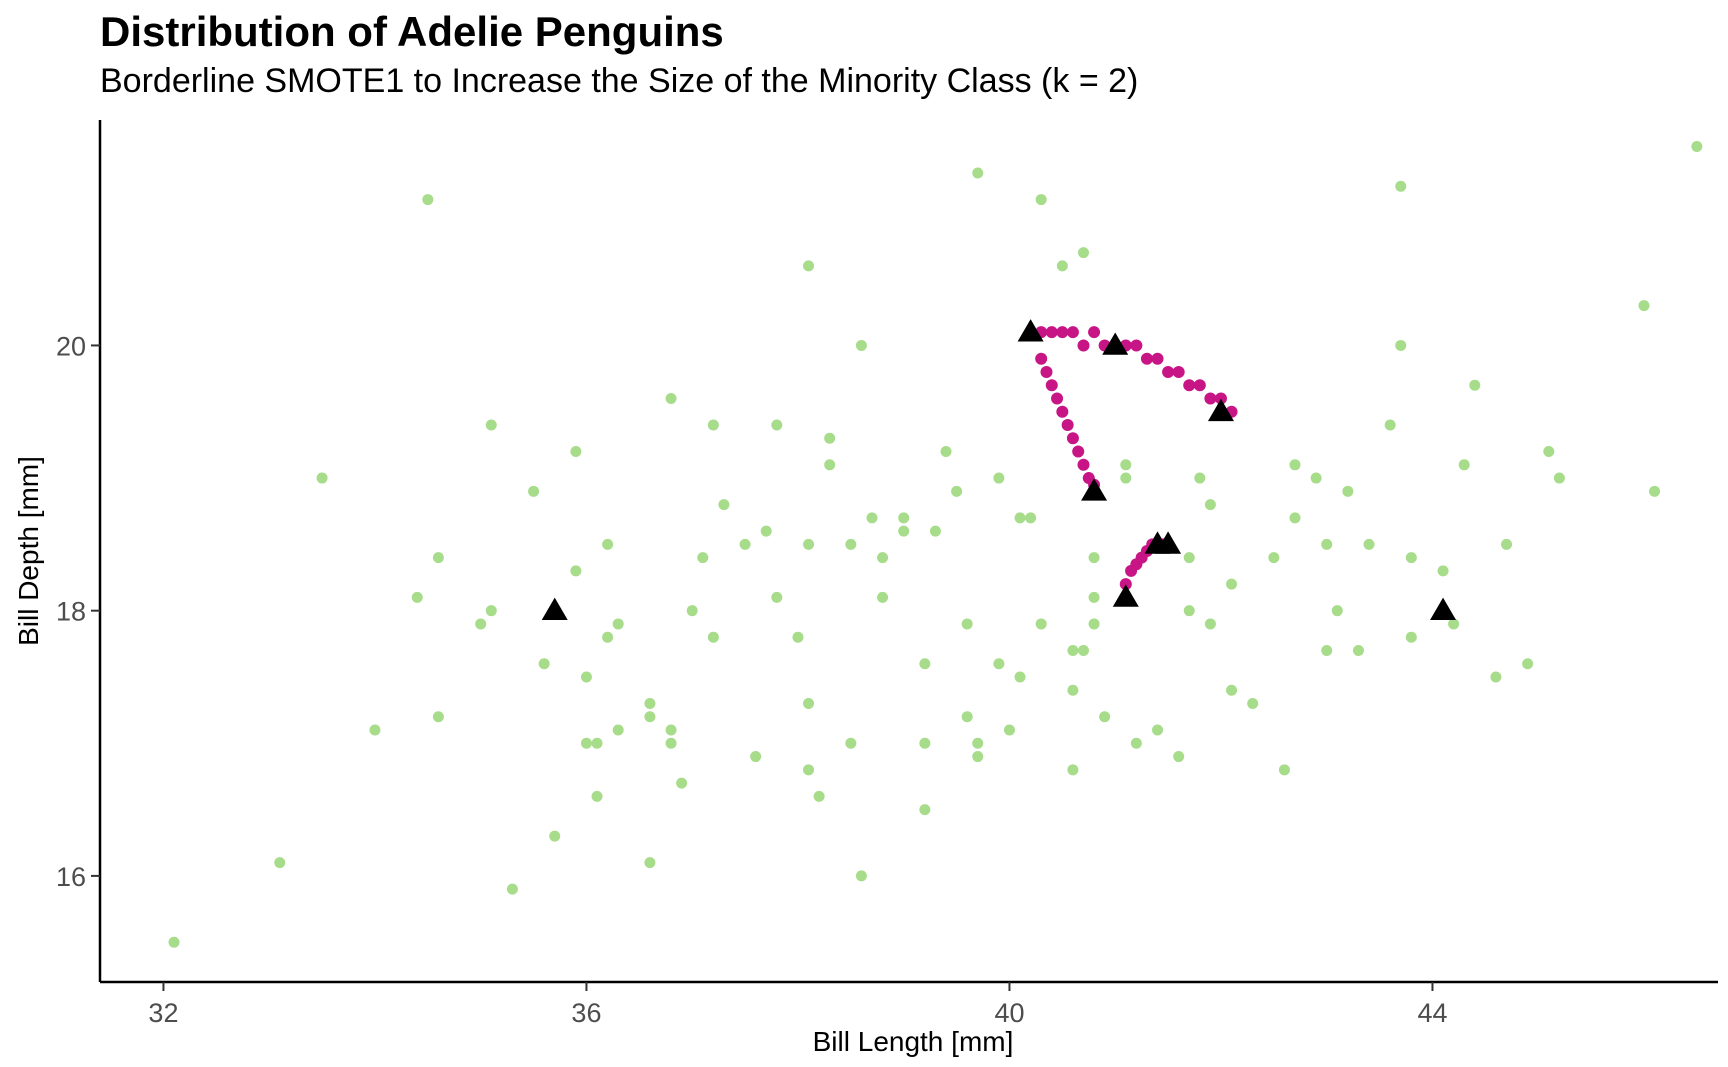 The height and width of the screenshot is (1067, 1728). Describe the element at coordinates (71, 346) in the screenshot. I see `y-tick-label: 20` at that location.